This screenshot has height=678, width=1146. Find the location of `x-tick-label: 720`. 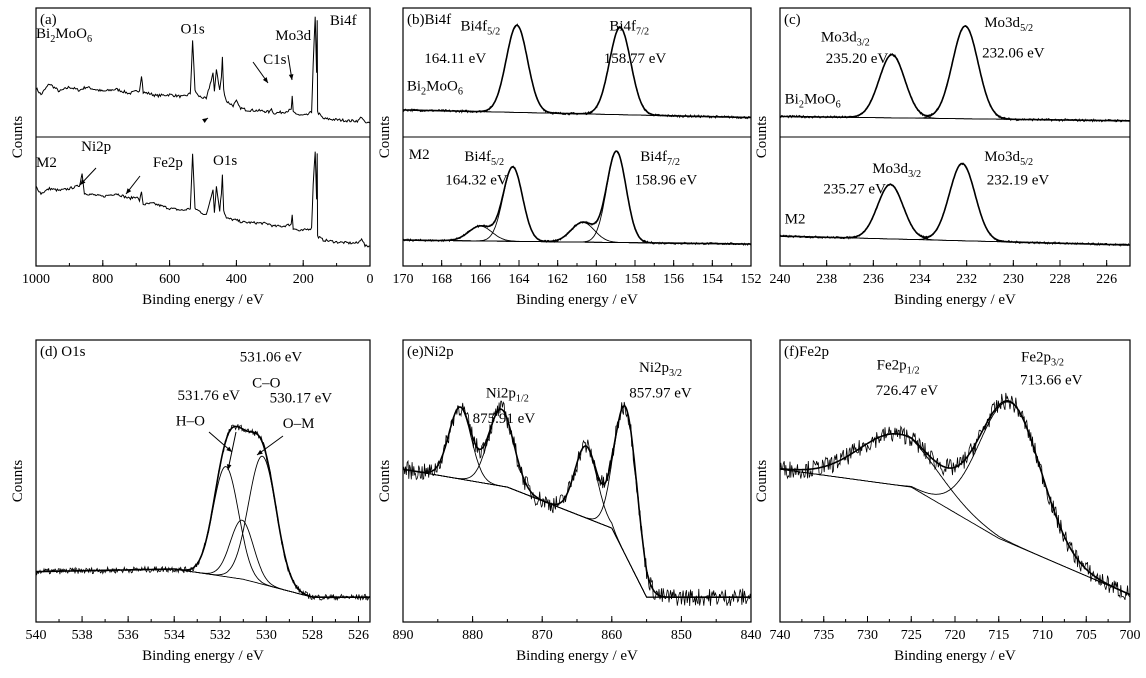

x-tick-label: 720 is located at coordinates (955, 635).